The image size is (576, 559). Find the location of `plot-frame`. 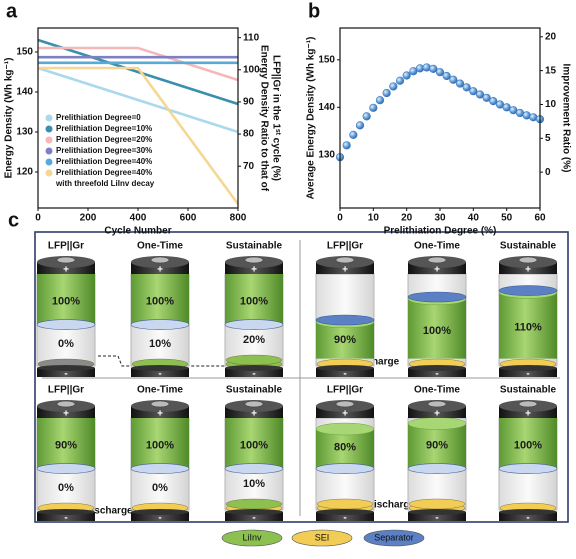

plot-frame is located at coordinates (440, 118).